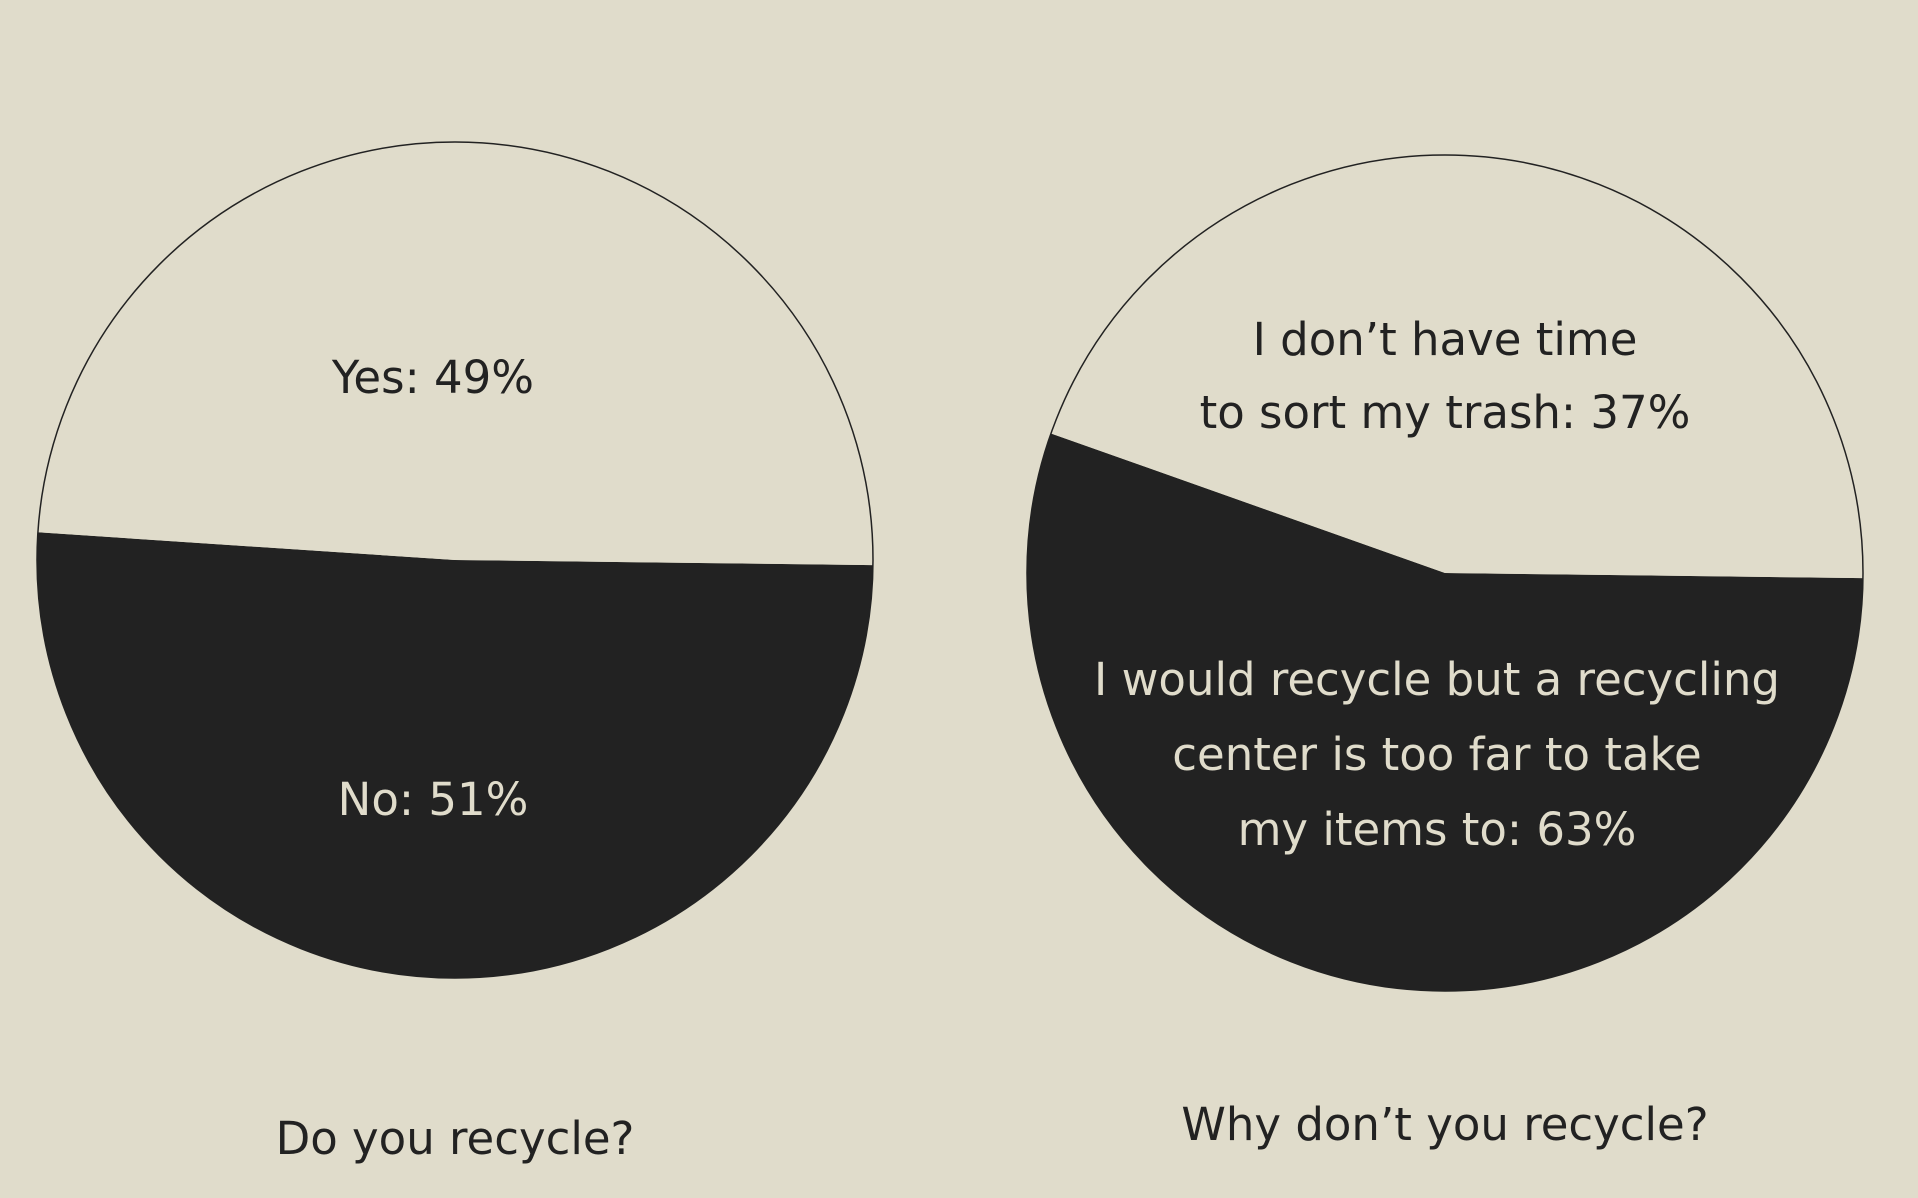 Image resolution: width=1918 pixels, height=1198 pixels. What do you see at coordinates (455, 1138) in the screenshot?
I see `chart-title-do-you-recycle: Do you recycle?` at bounding box center [455, 1138].